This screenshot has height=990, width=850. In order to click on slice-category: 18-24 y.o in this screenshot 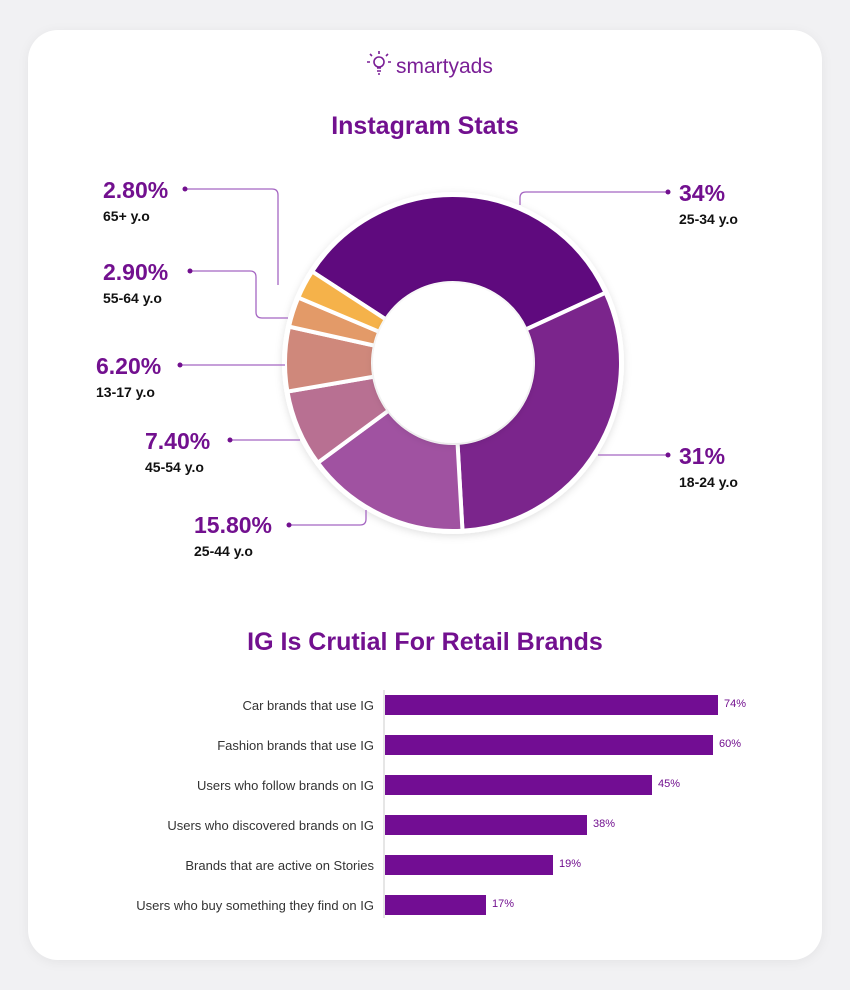, I will do `click(708, 482)`.